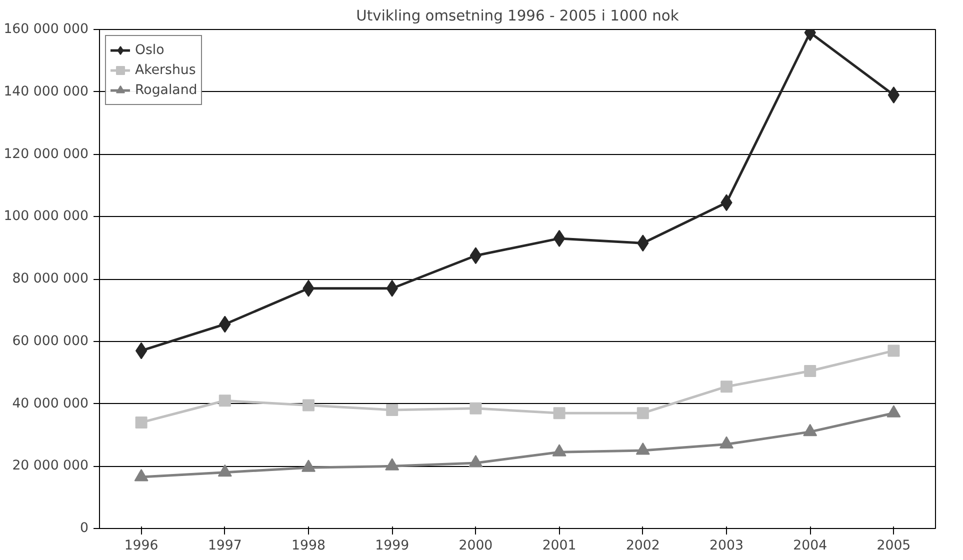  Describe the element at coordinates (225, 546) in the screenshot. I see `x-tick-label: 1997` at that location.